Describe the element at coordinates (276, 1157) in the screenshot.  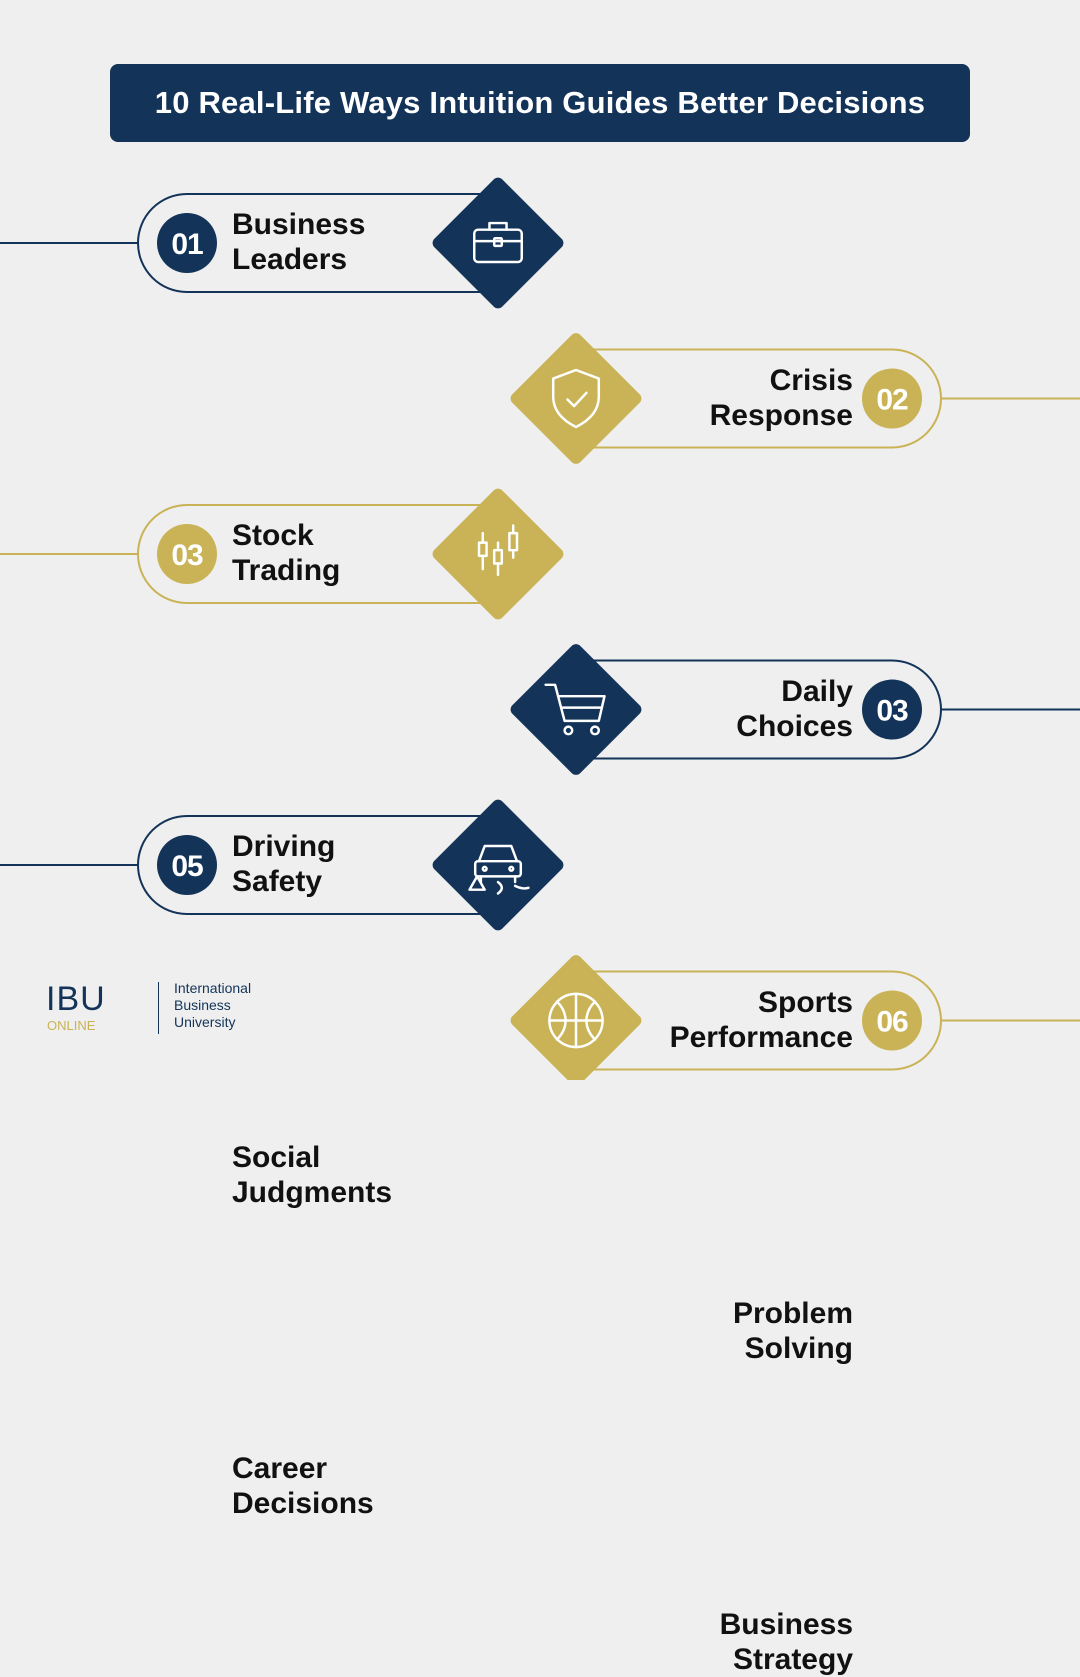
I see `item-label-line1: Social` at that location.